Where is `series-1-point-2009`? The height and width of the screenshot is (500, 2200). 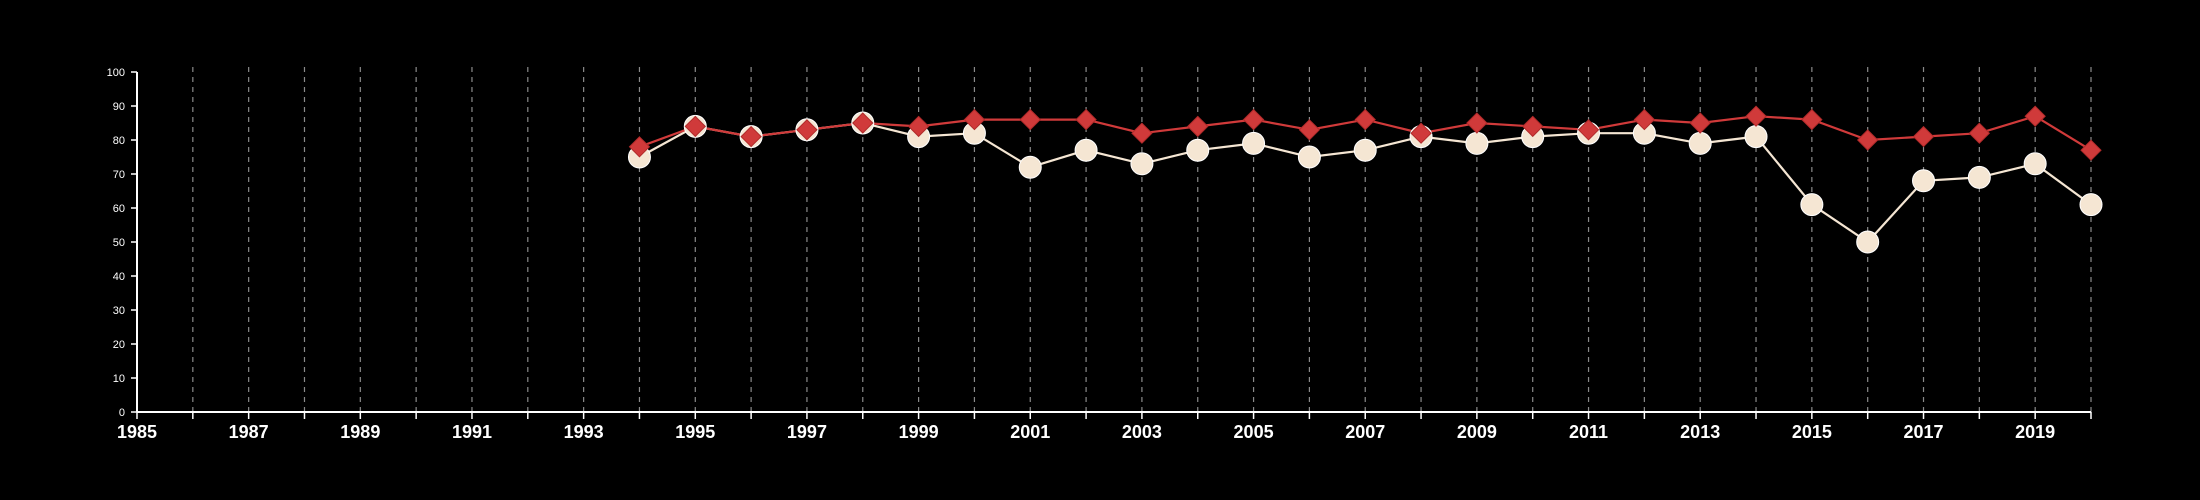
series-1-point-2009 is located at coordinates (1477, 143).